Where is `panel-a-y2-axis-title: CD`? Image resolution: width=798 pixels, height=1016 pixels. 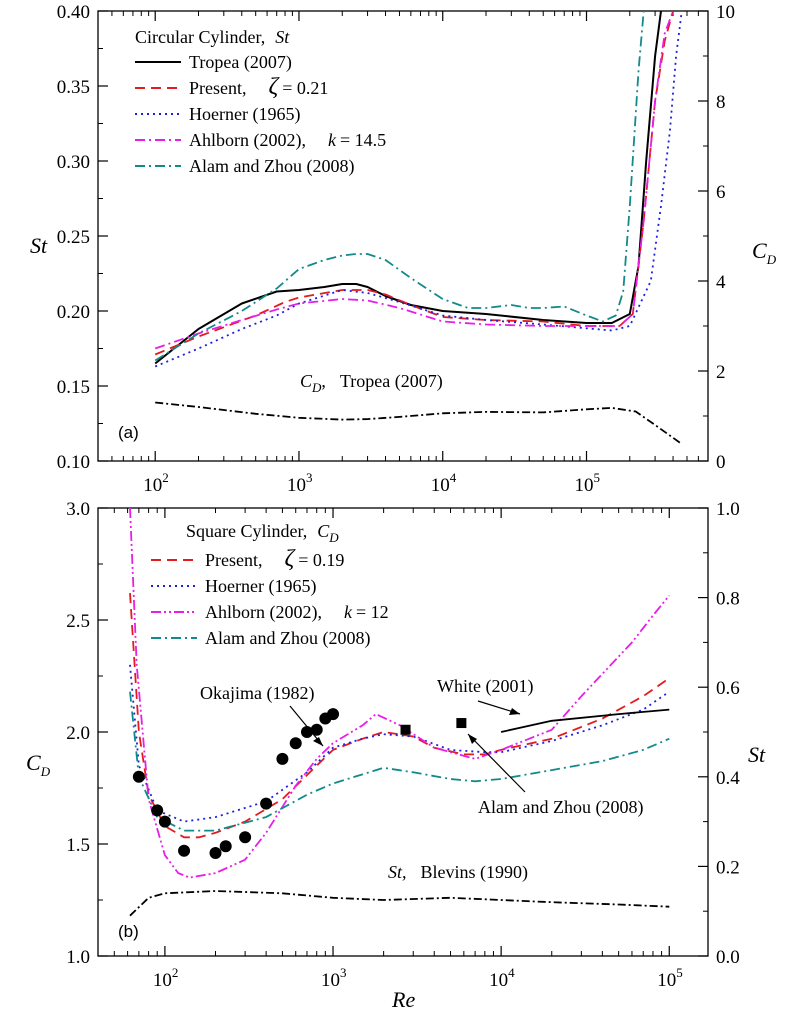
panel-a-y2-axis-title: CD is located at coordinates (764, 252).